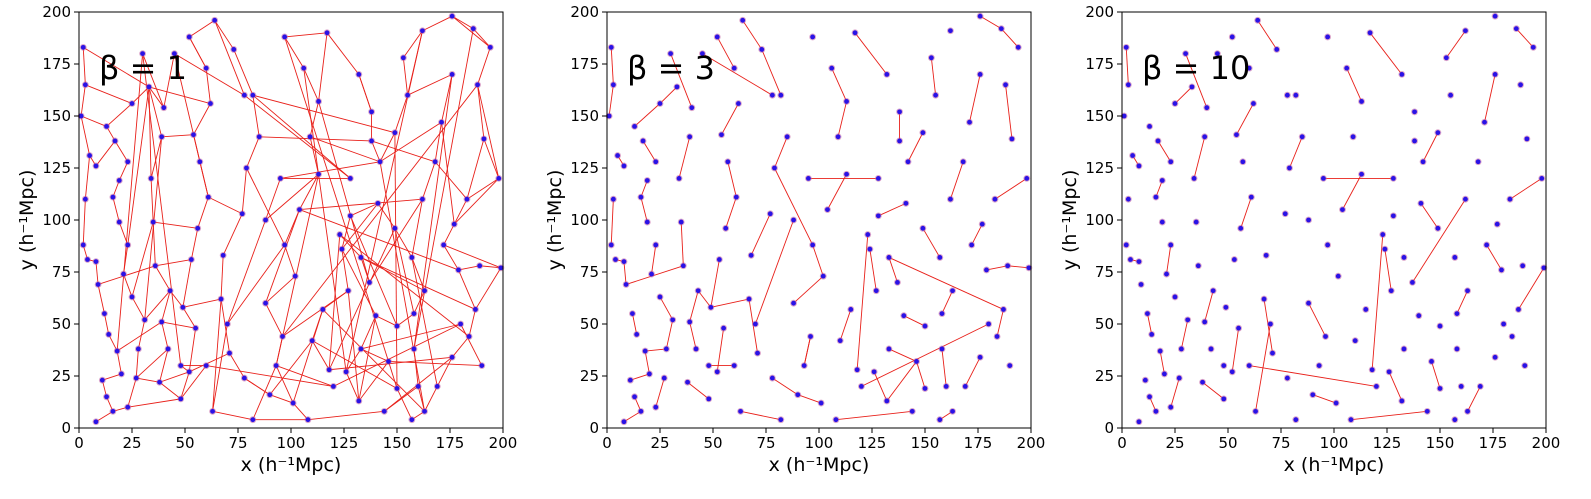 This screenshot has width=1591, height=499. Describe the element at coordinates (1104, 272) in the screenshot. I see `y-tick-label: 75` at that location.